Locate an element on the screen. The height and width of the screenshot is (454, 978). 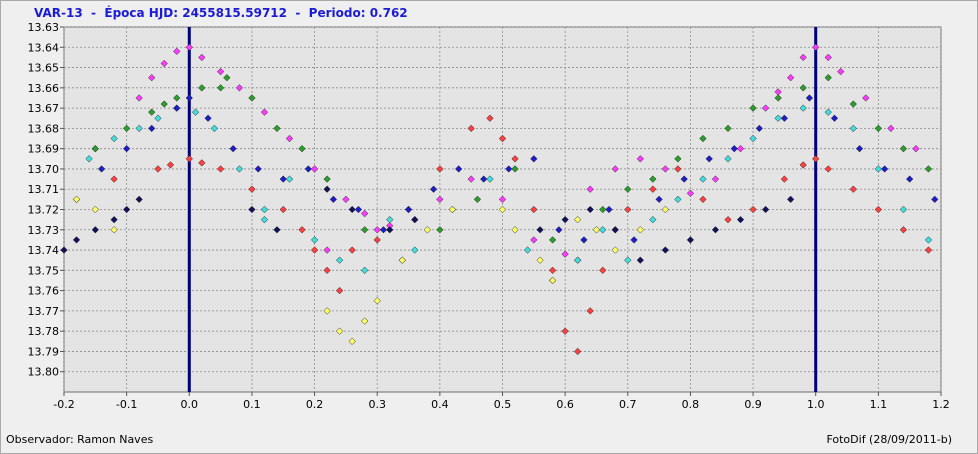
x-tick-label: 0.6 is located at coordinates (565, 404).